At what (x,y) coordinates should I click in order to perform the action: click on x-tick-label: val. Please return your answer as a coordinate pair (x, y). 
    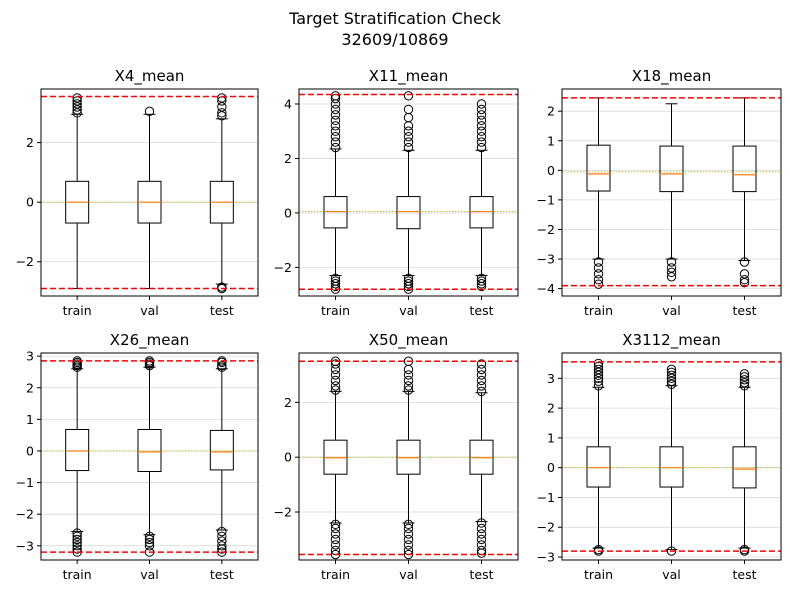
    Looking at the image, I should click on (671, 574).